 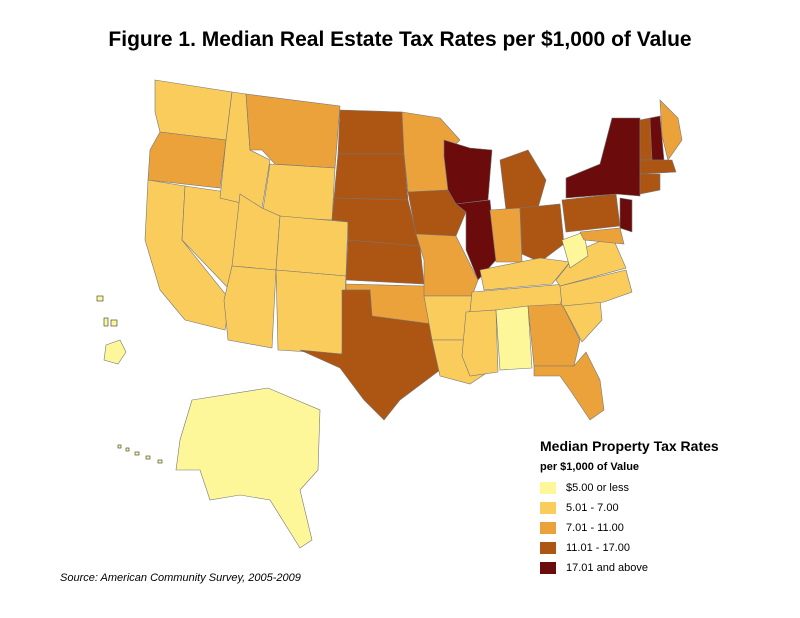 What do you see at coordinates (671, 130) in the screenshot?
I see `region-maine` at bounding box center [671, 130].